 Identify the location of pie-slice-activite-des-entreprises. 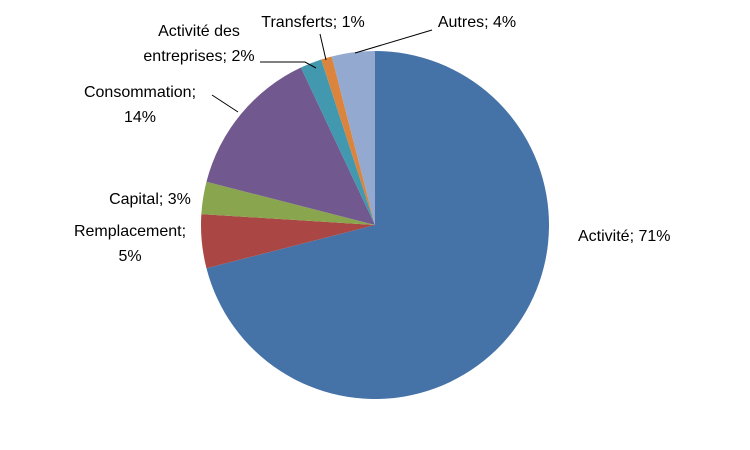
(337, 142).